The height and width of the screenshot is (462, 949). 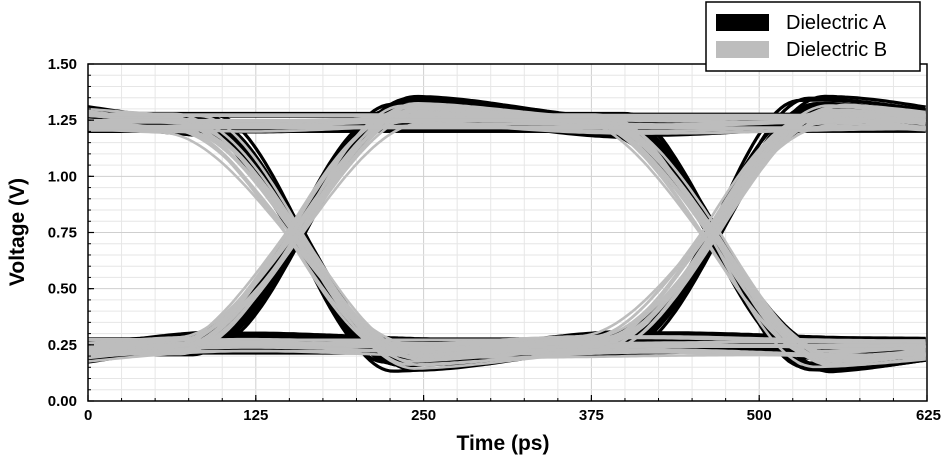 What do you see at coordinates (591, 415) in the screenshot?
I see `x-tick-label: 375` at bounding box center [591, 415].